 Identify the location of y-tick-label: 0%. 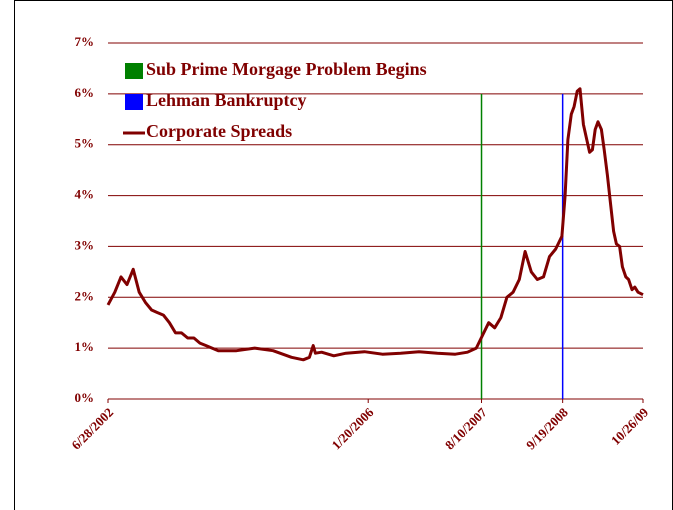
(85, 397).